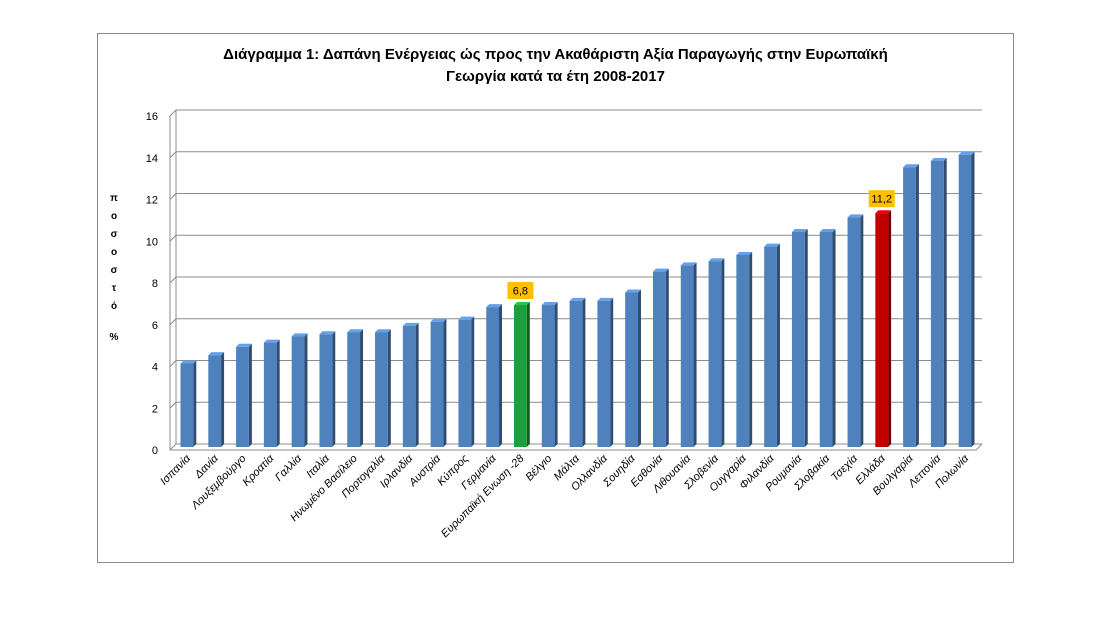 This screenshot has width=1098, height=634. Describe the element at coordinates (155, 284) in the screenshot. I see `y-tick-label: 8` at that location.